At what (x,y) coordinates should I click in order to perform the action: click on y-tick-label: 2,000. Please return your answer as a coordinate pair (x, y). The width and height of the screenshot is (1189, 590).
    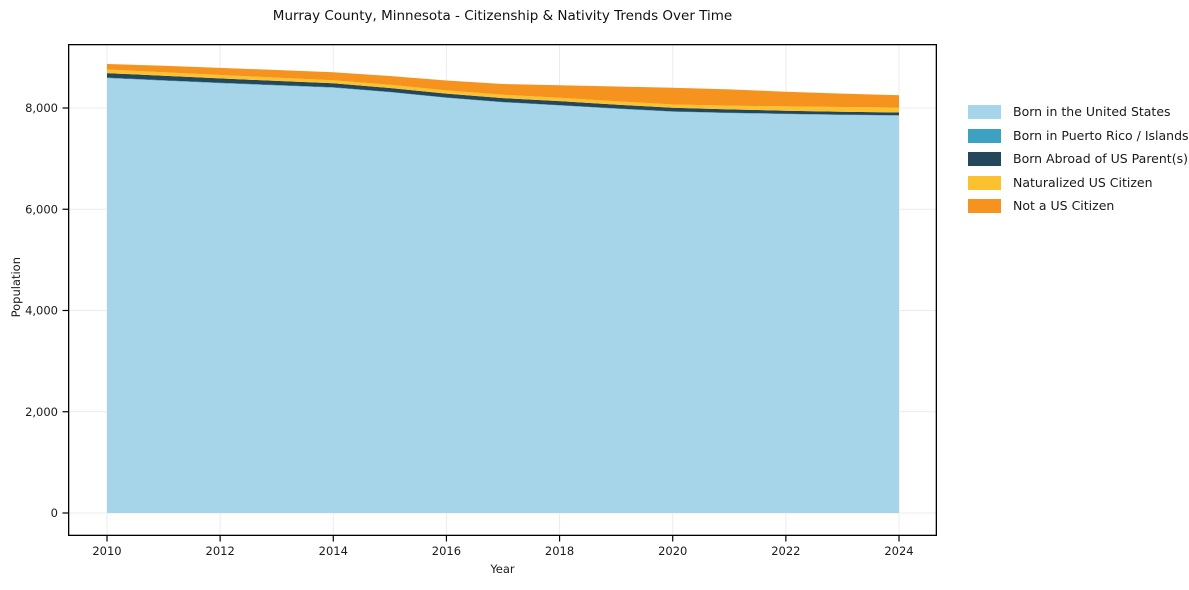
    Looking at the image, I should click on (41, 412).